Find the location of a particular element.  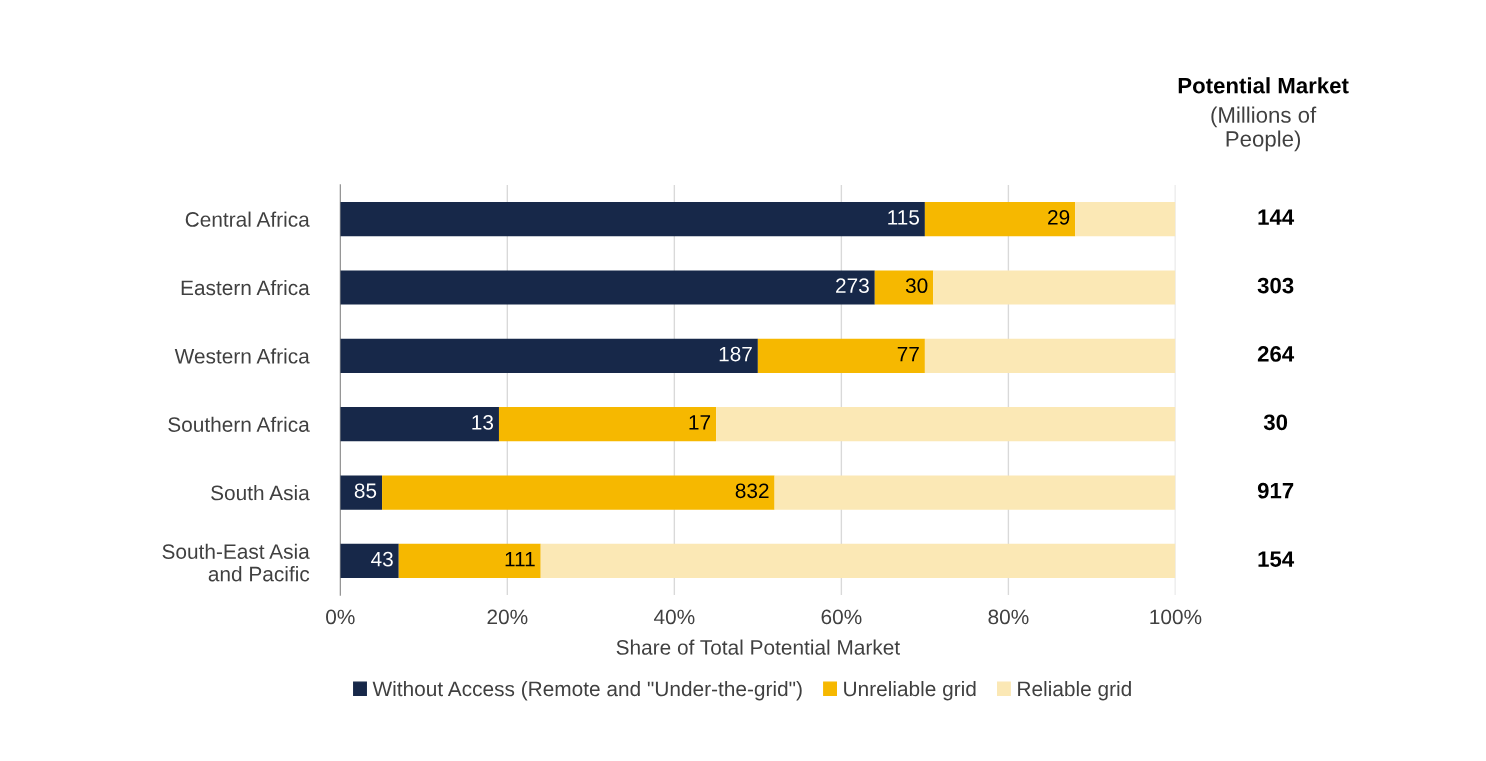

x-tick-label: 0% is located at coordinates (340, 617).